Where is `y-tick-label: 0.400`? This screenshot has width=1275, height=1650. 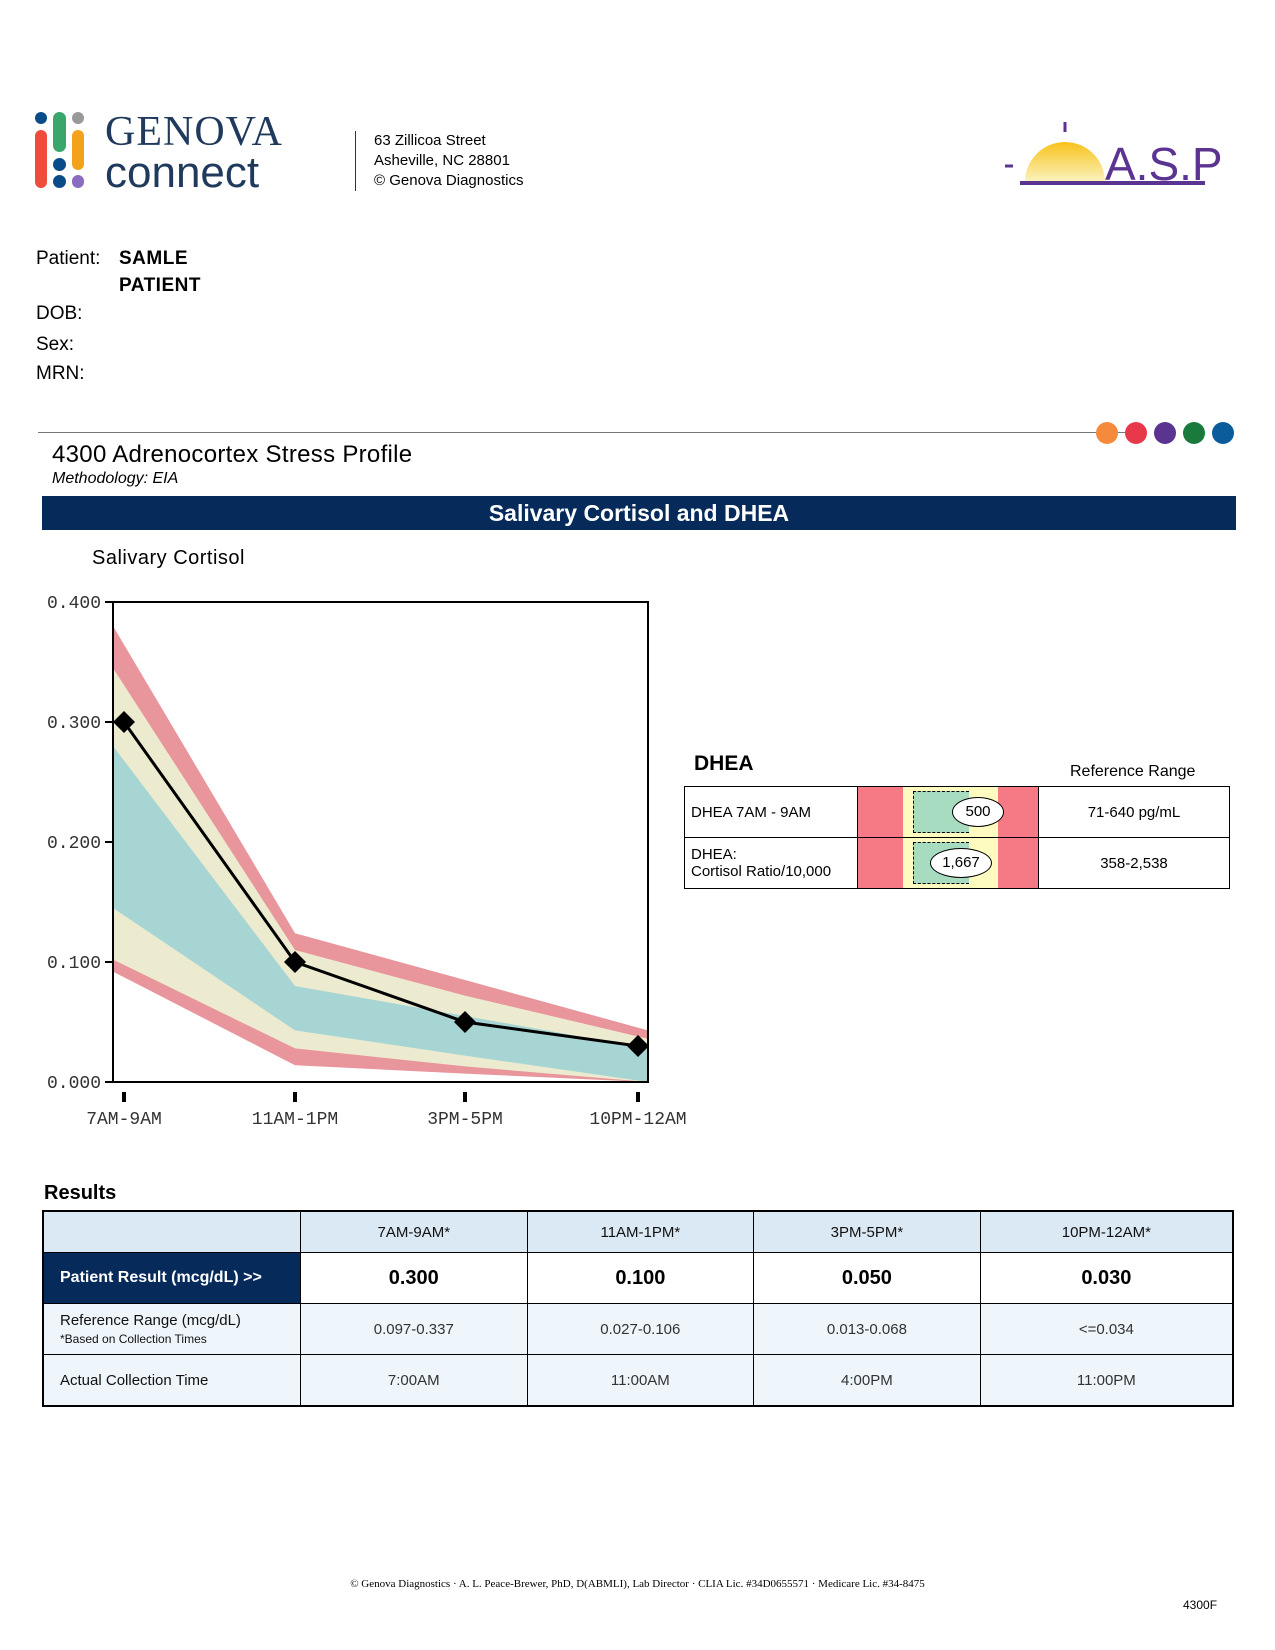
y-tick-label: 0.400 is located at coordinates (74, 604).